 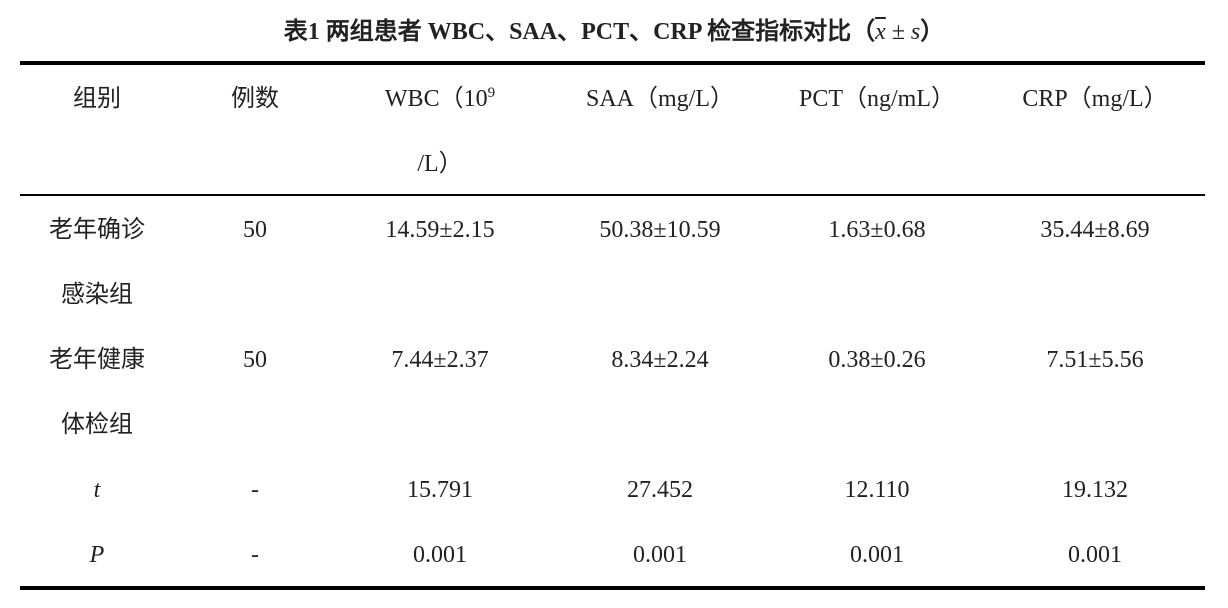 I want to click on data-cell: 7.51±5.56, so click(x=1095, y=360).